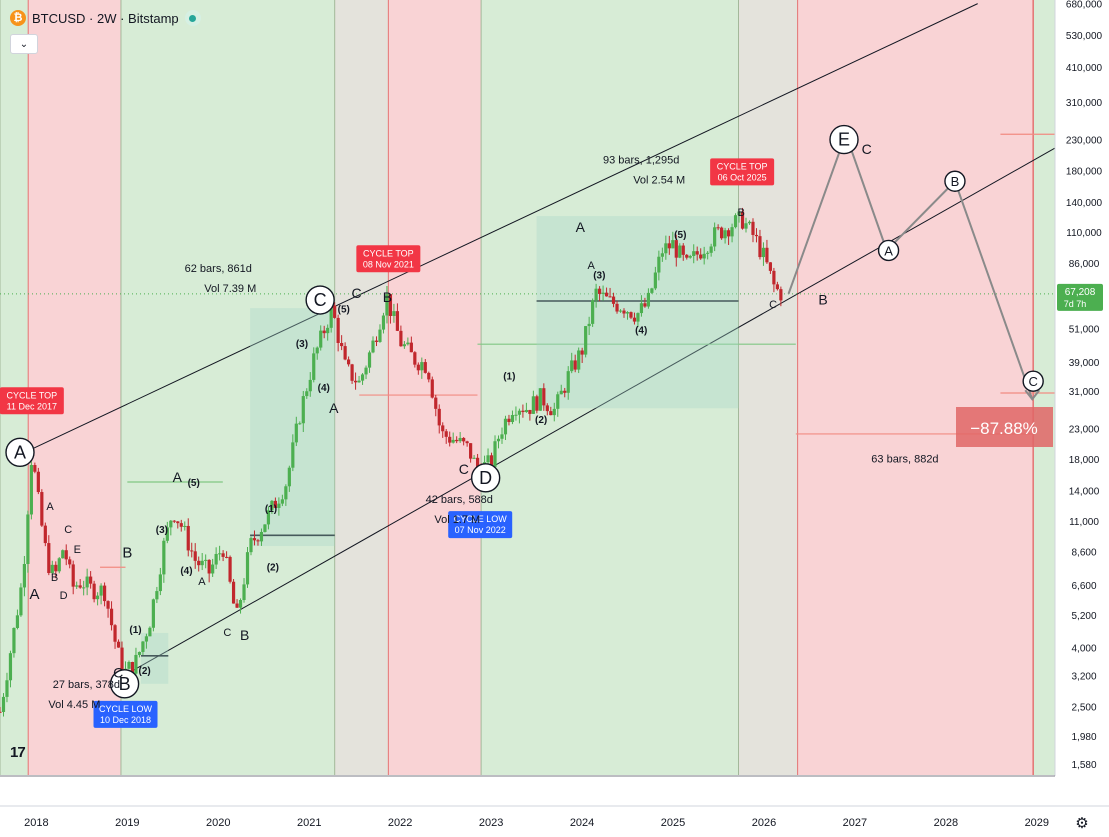 This screenshot has width=1109, height=837. I want to click on symbol-header: ₿ BTCUSD · 2W · Bitstamp, so click(105, 18).